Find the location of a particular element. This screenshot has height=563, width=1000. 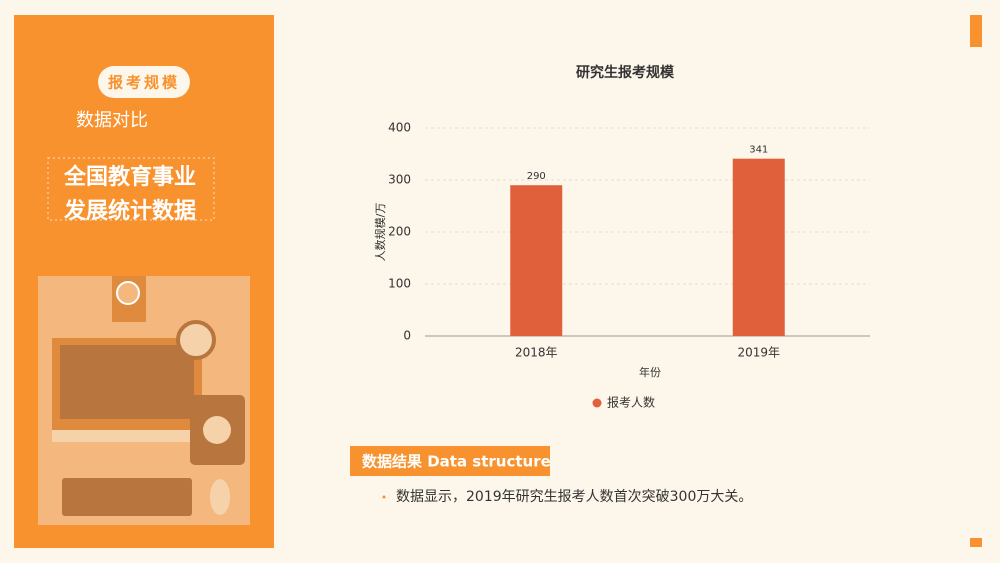

x-tick-label: 2019年 is located at coordinates (758, 353).